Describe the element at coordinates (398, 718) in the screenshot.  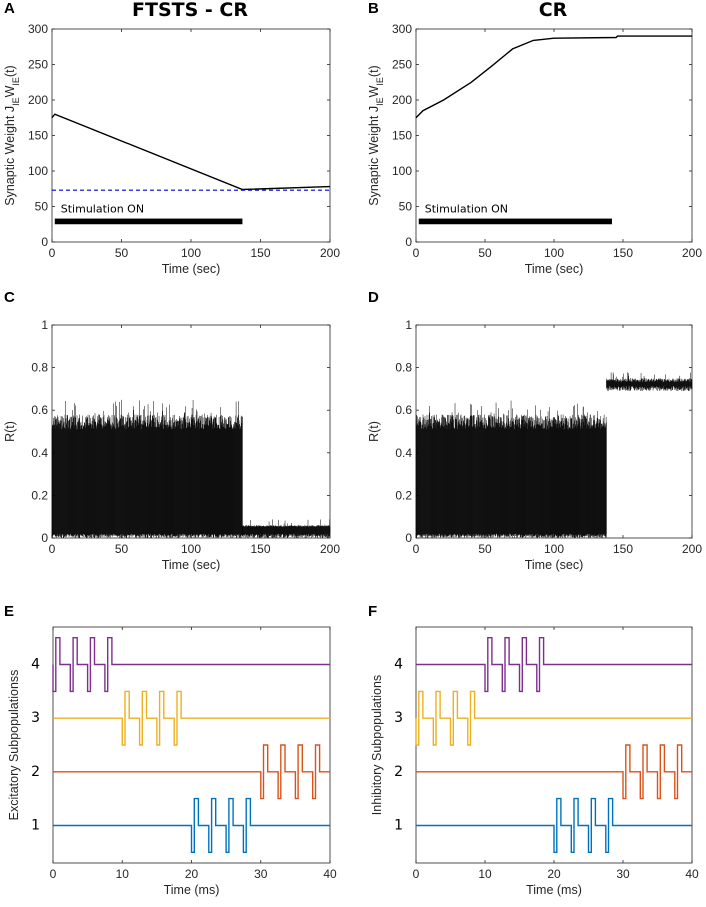
I see `y-tick-label: 3` at that location.